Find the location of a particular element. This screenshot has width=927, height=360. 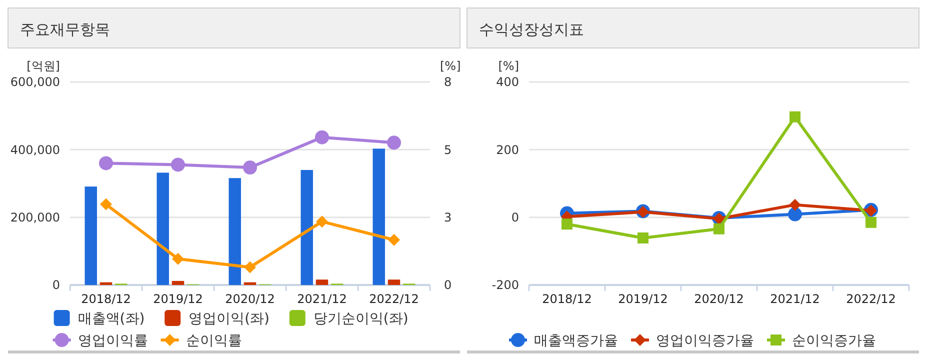

y-tick-label: -200 is located at coordinates (505, 285).